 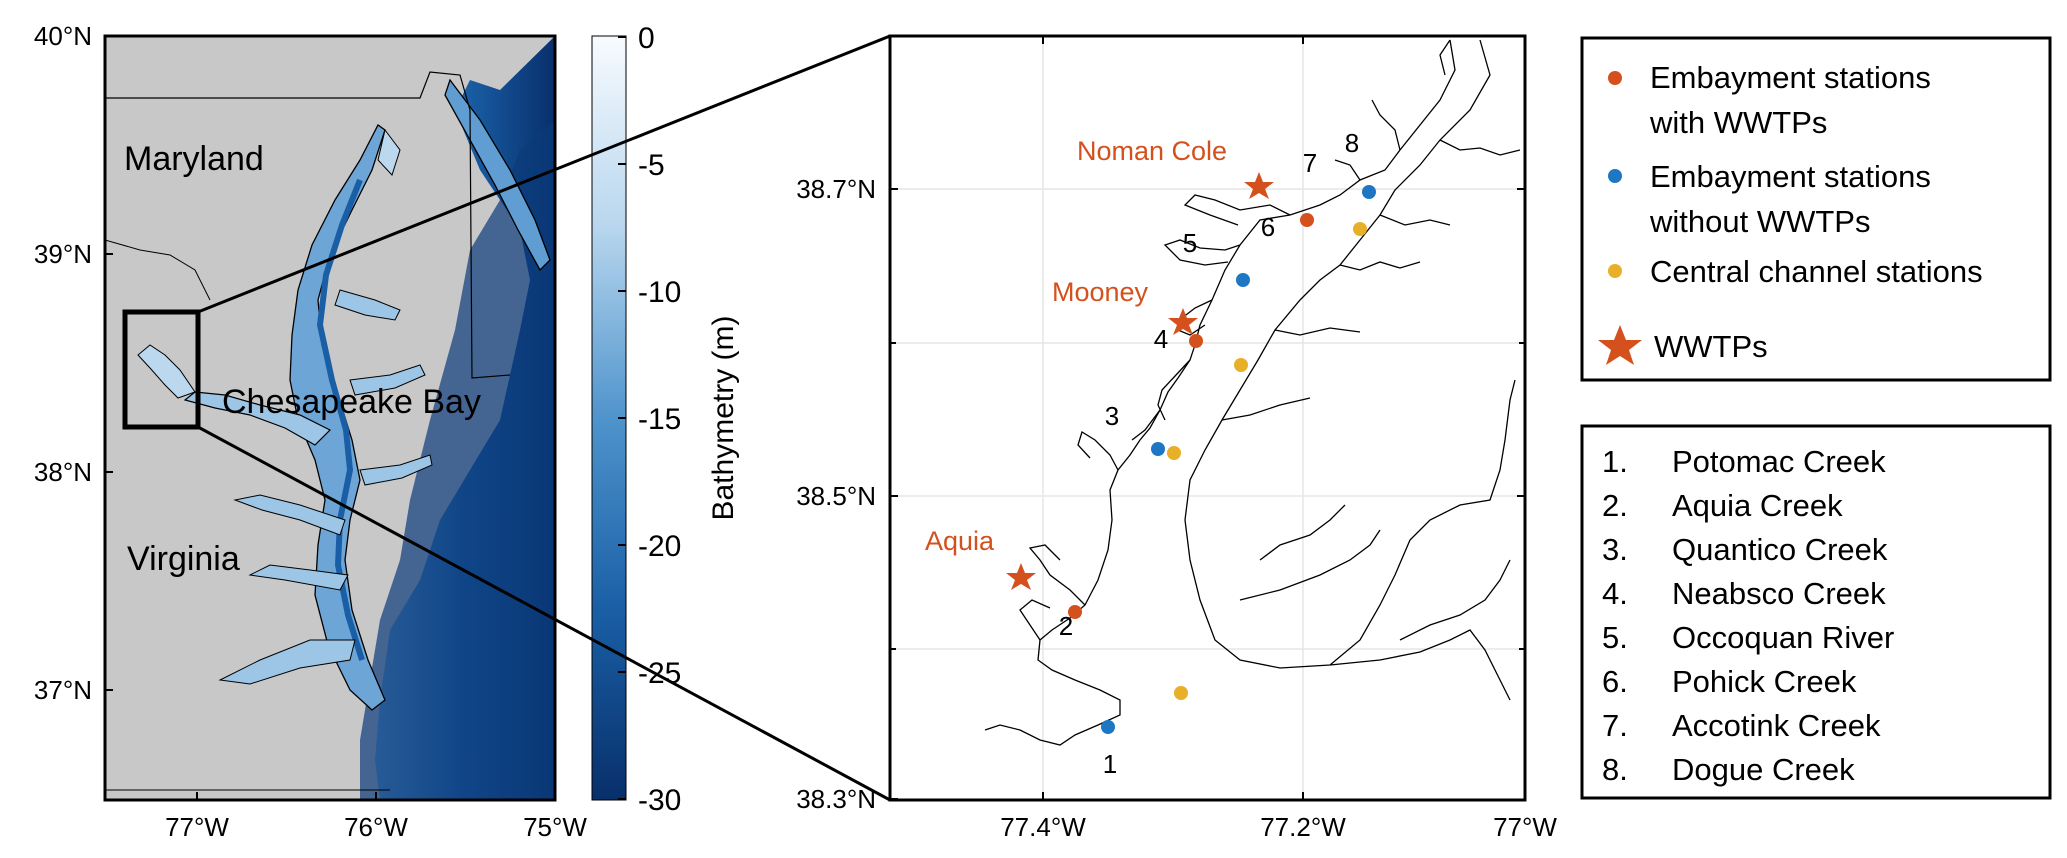 What do you see at coordinates (836, 189) in the screenshot?
I see `lat-tick-38-7: 38.7°N` at bounding box center [836, 189].